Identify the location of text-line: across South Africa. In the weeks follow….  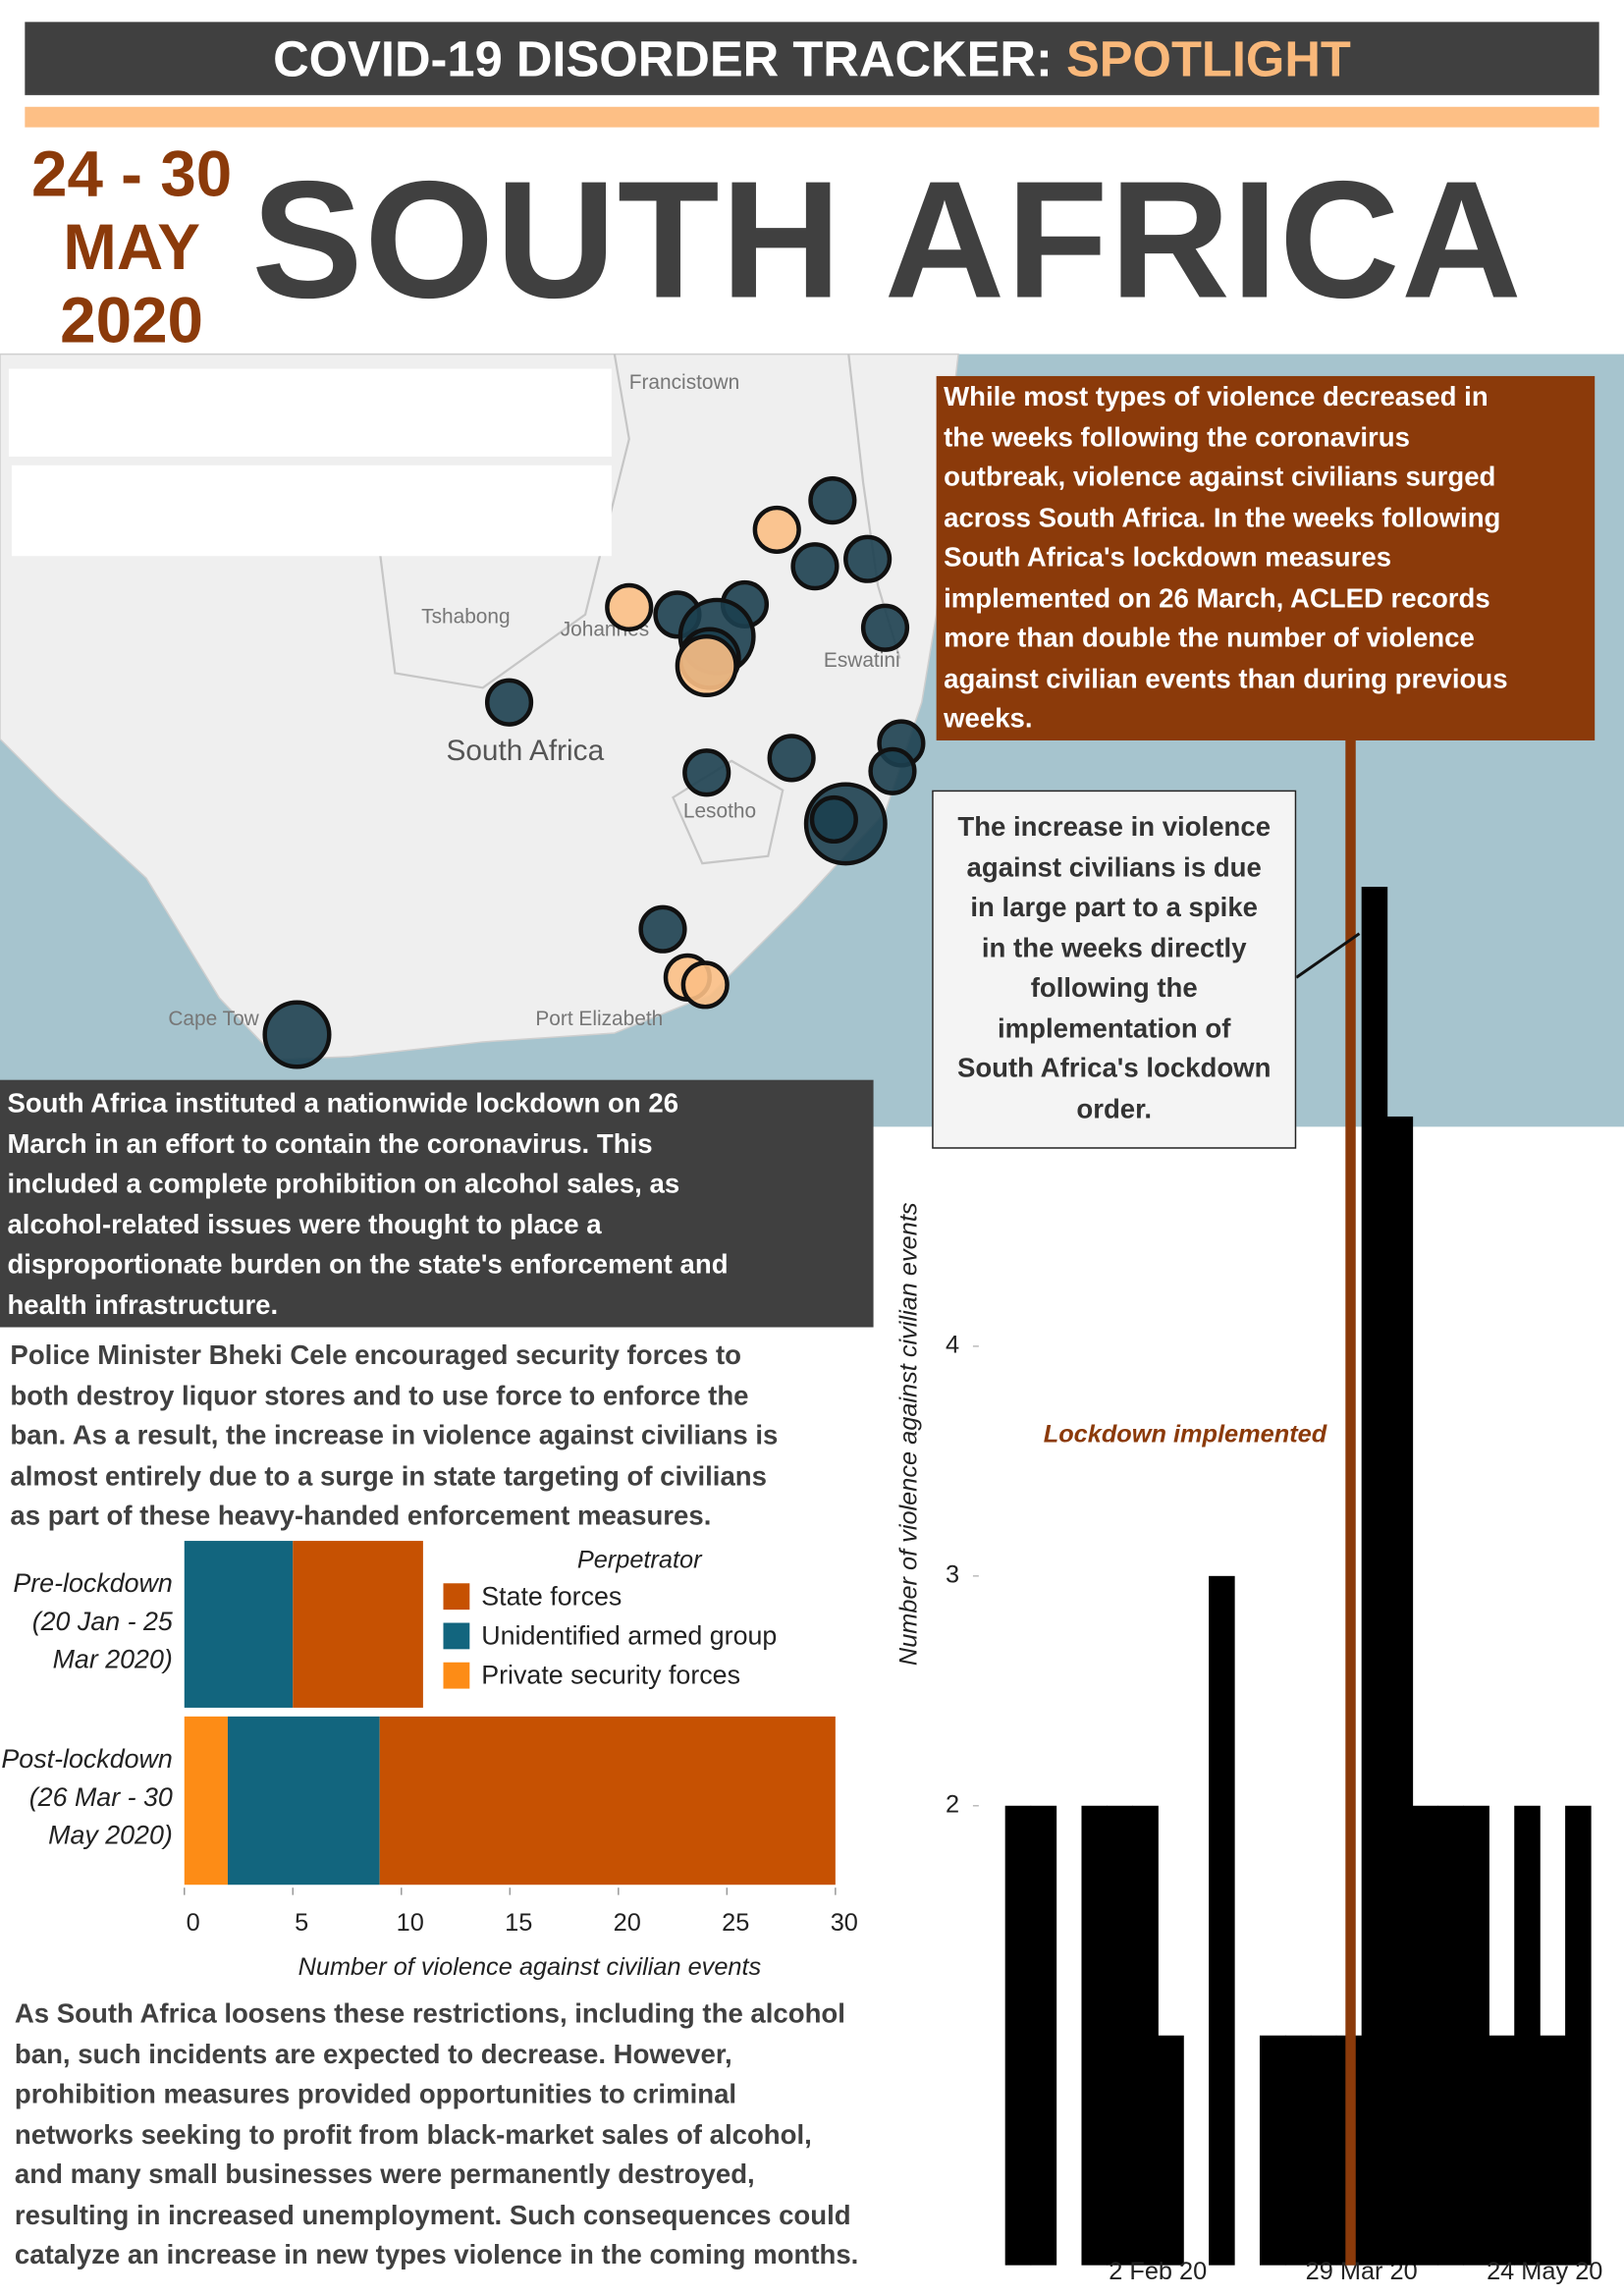
(1222, 516).